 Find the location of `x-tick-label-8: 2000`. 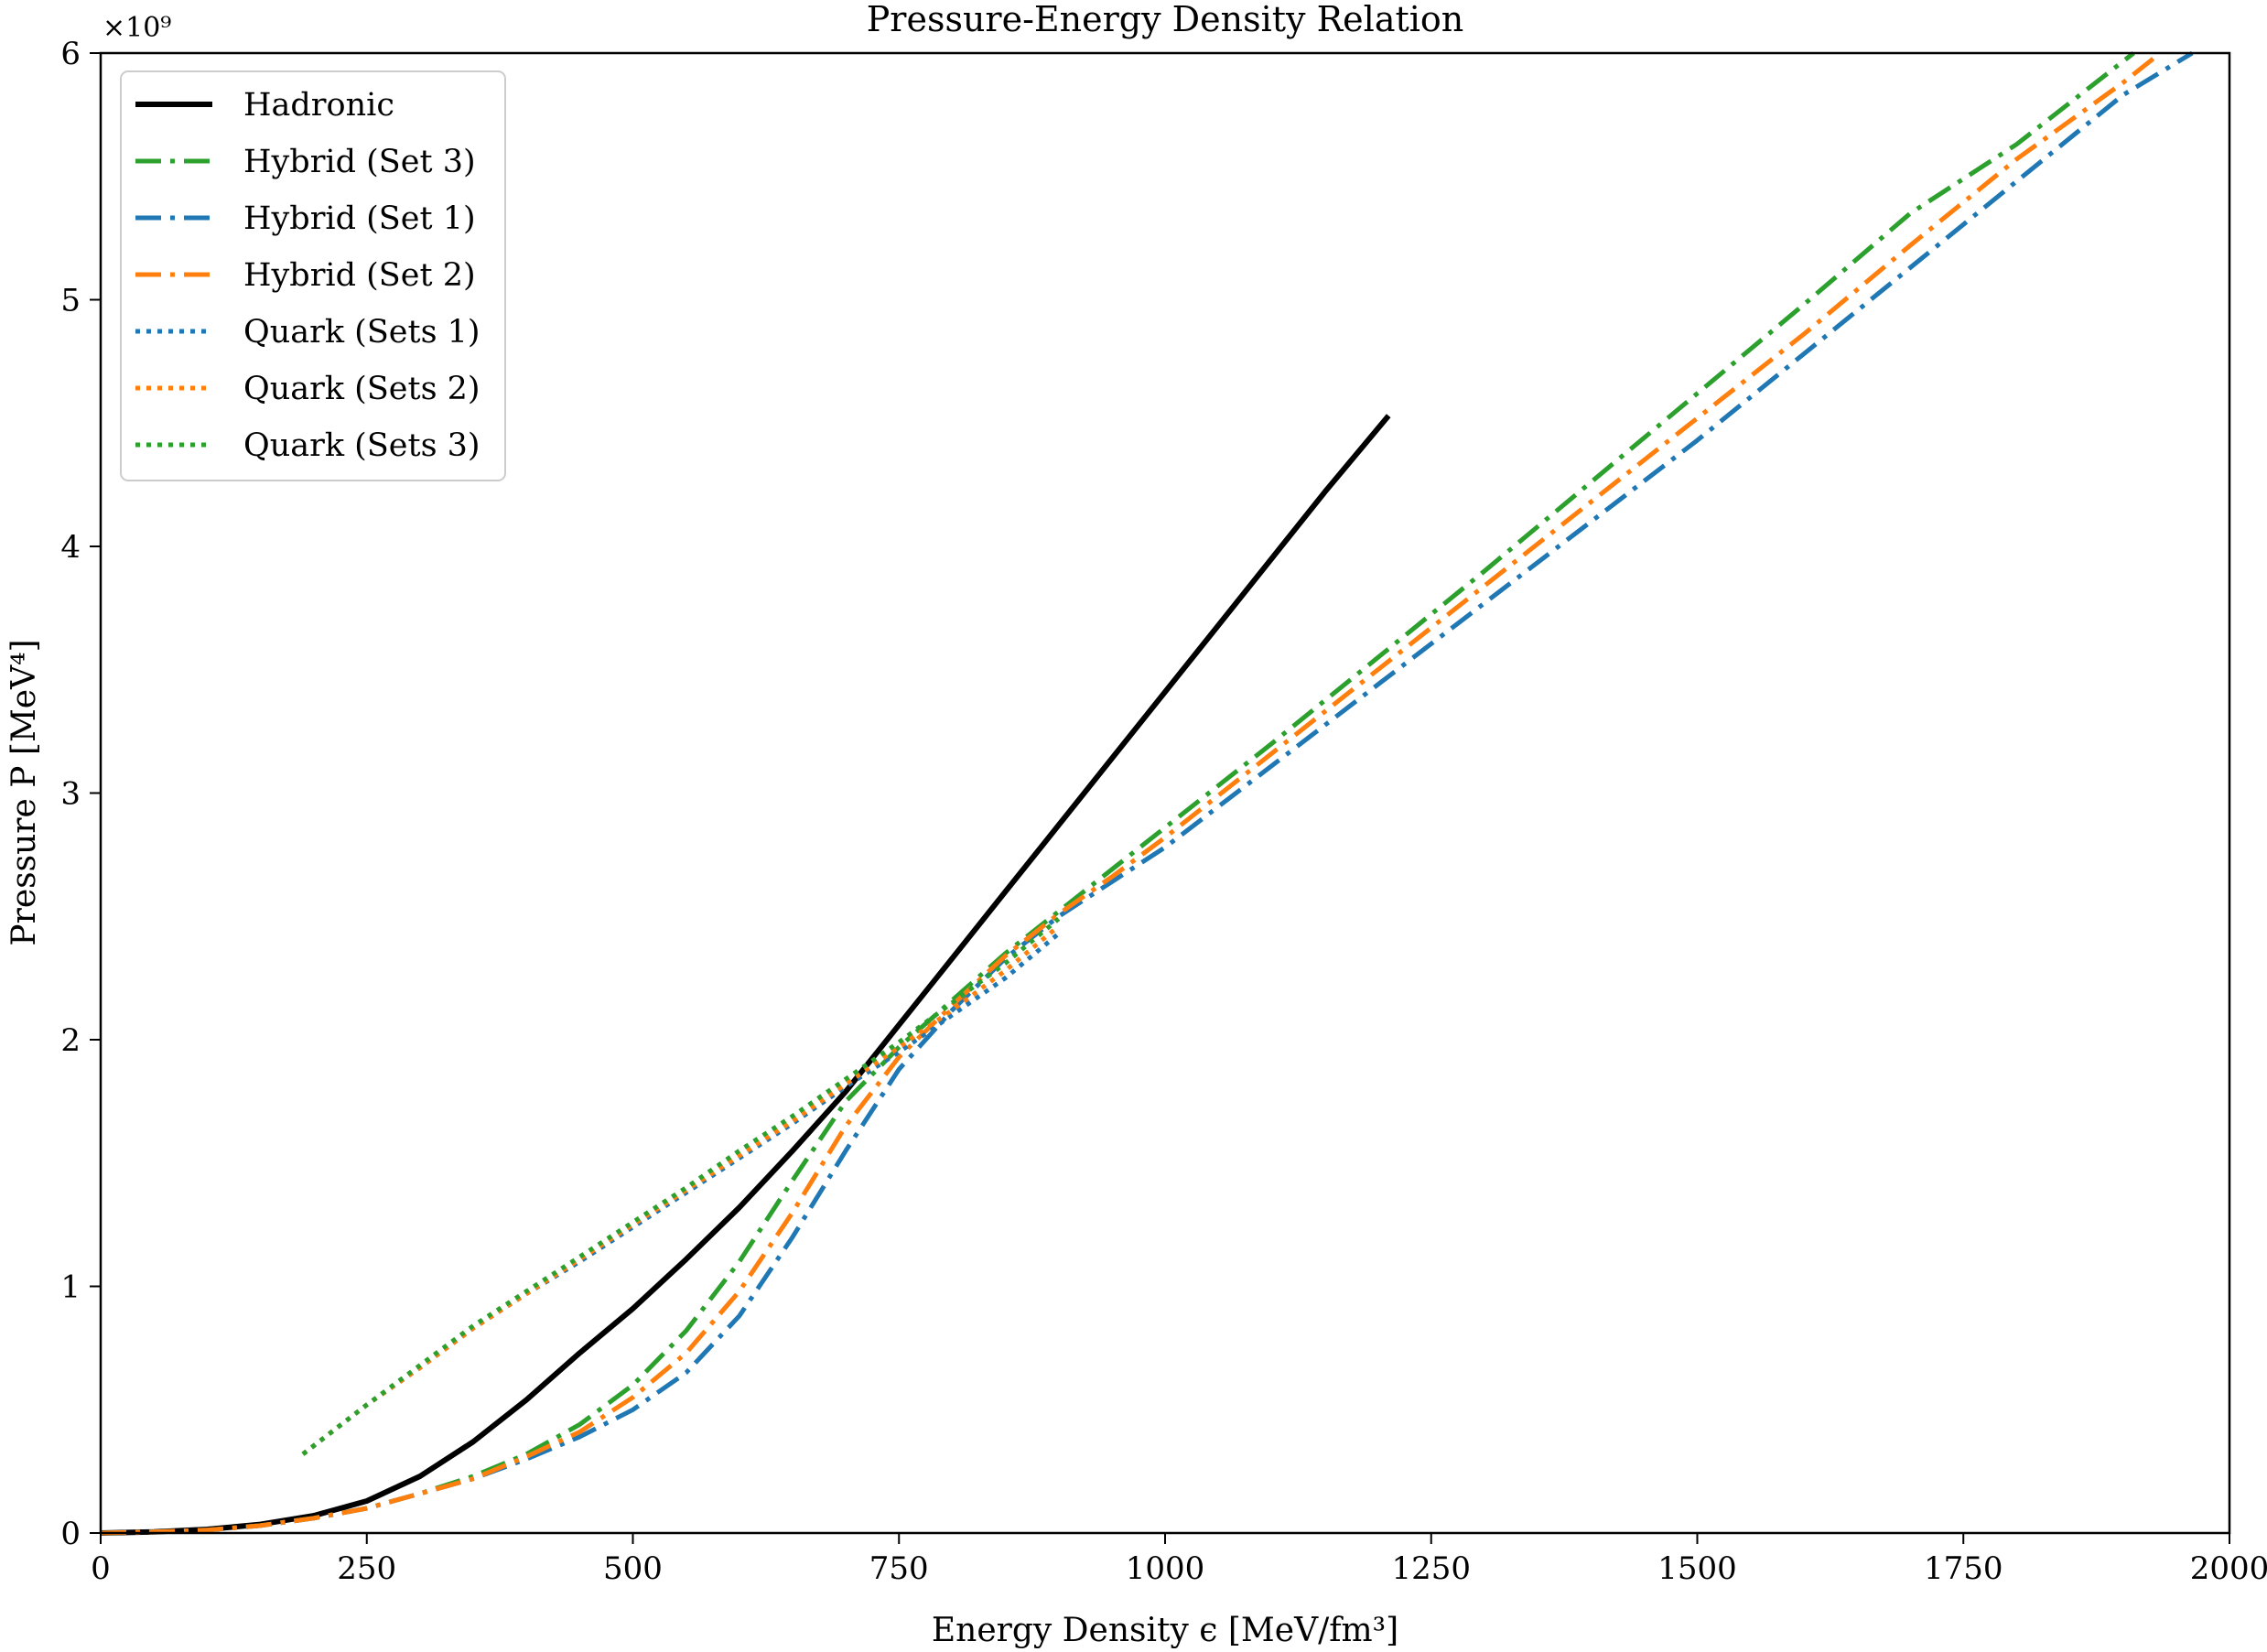

x-tick-label-8: 2000 is located at coordinates (2228, 1568).